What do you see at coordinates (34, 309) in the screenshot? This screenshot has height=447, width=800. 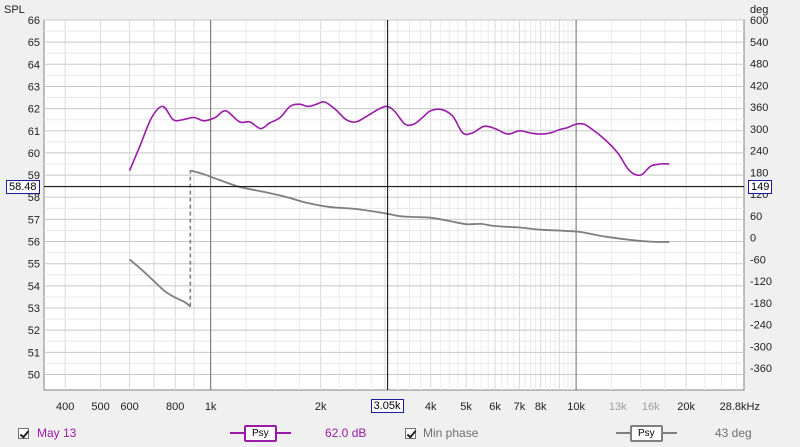 I see `spl-tick-label: 53` at bounding box center [34, 309].